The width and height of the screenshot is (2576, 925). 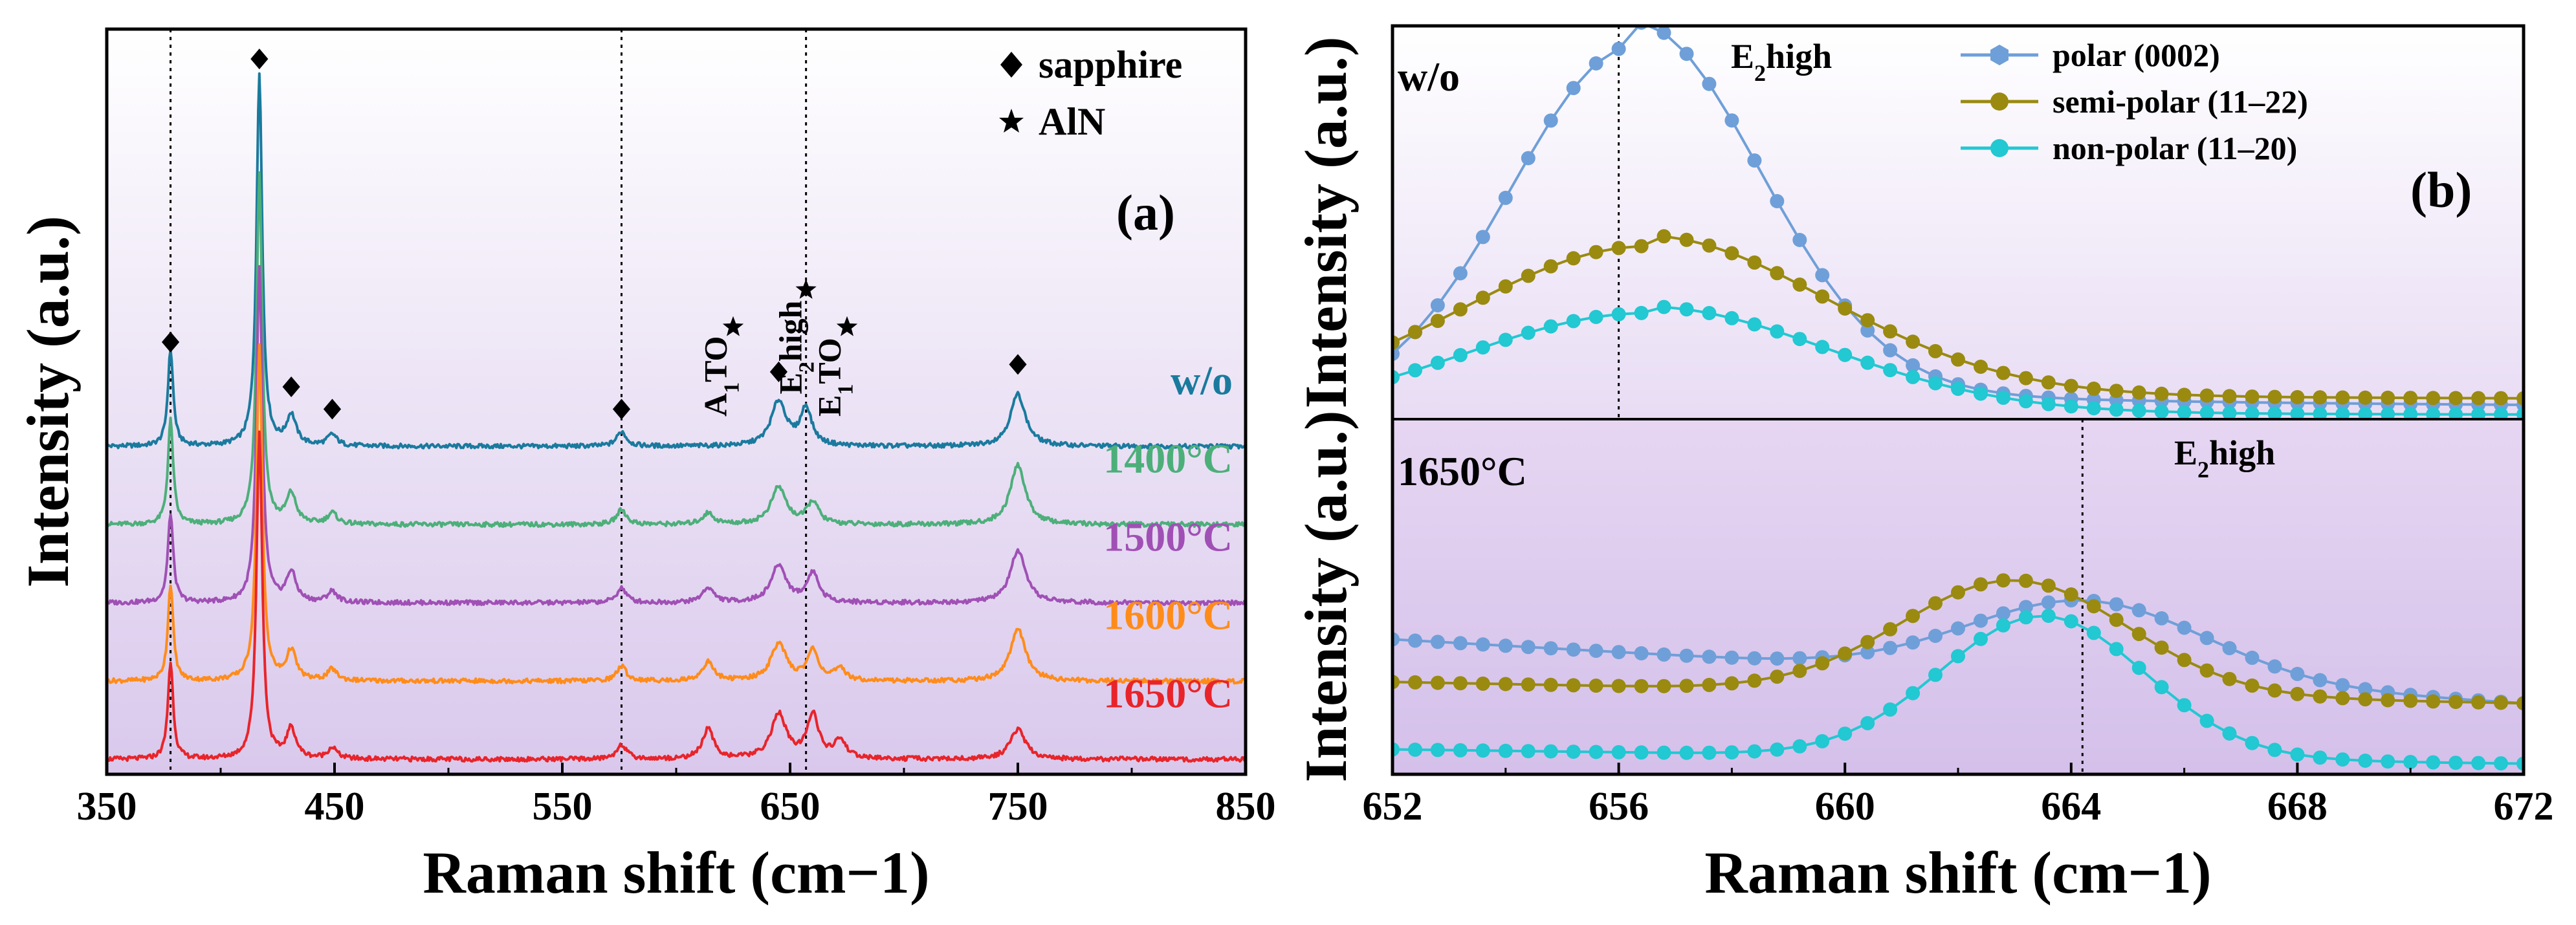 What do you see at coordinates (594, 234) in the screenshot?
I see `panel-a-annotations` at bounding box center [594, 234].